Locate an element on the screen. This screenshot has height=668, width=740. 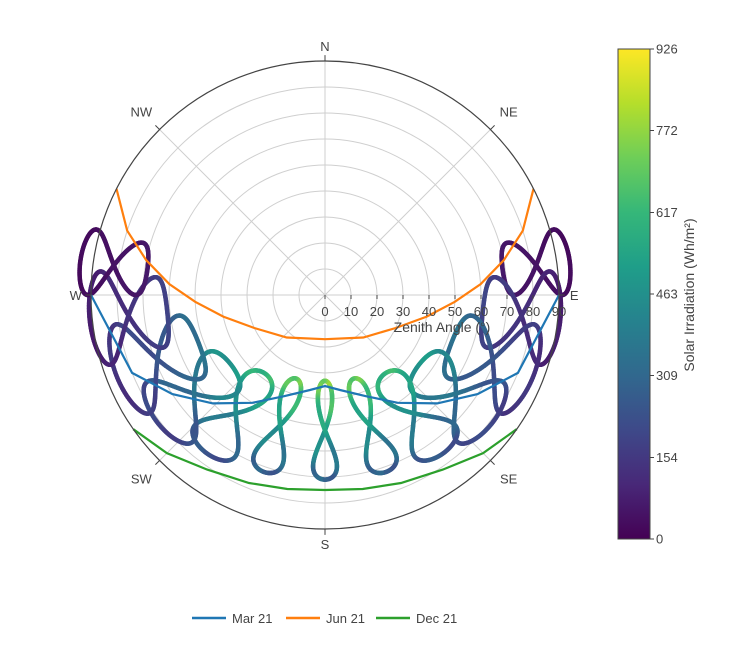
colorbar-tick-label: 309 is located at coordinates (667, 375).